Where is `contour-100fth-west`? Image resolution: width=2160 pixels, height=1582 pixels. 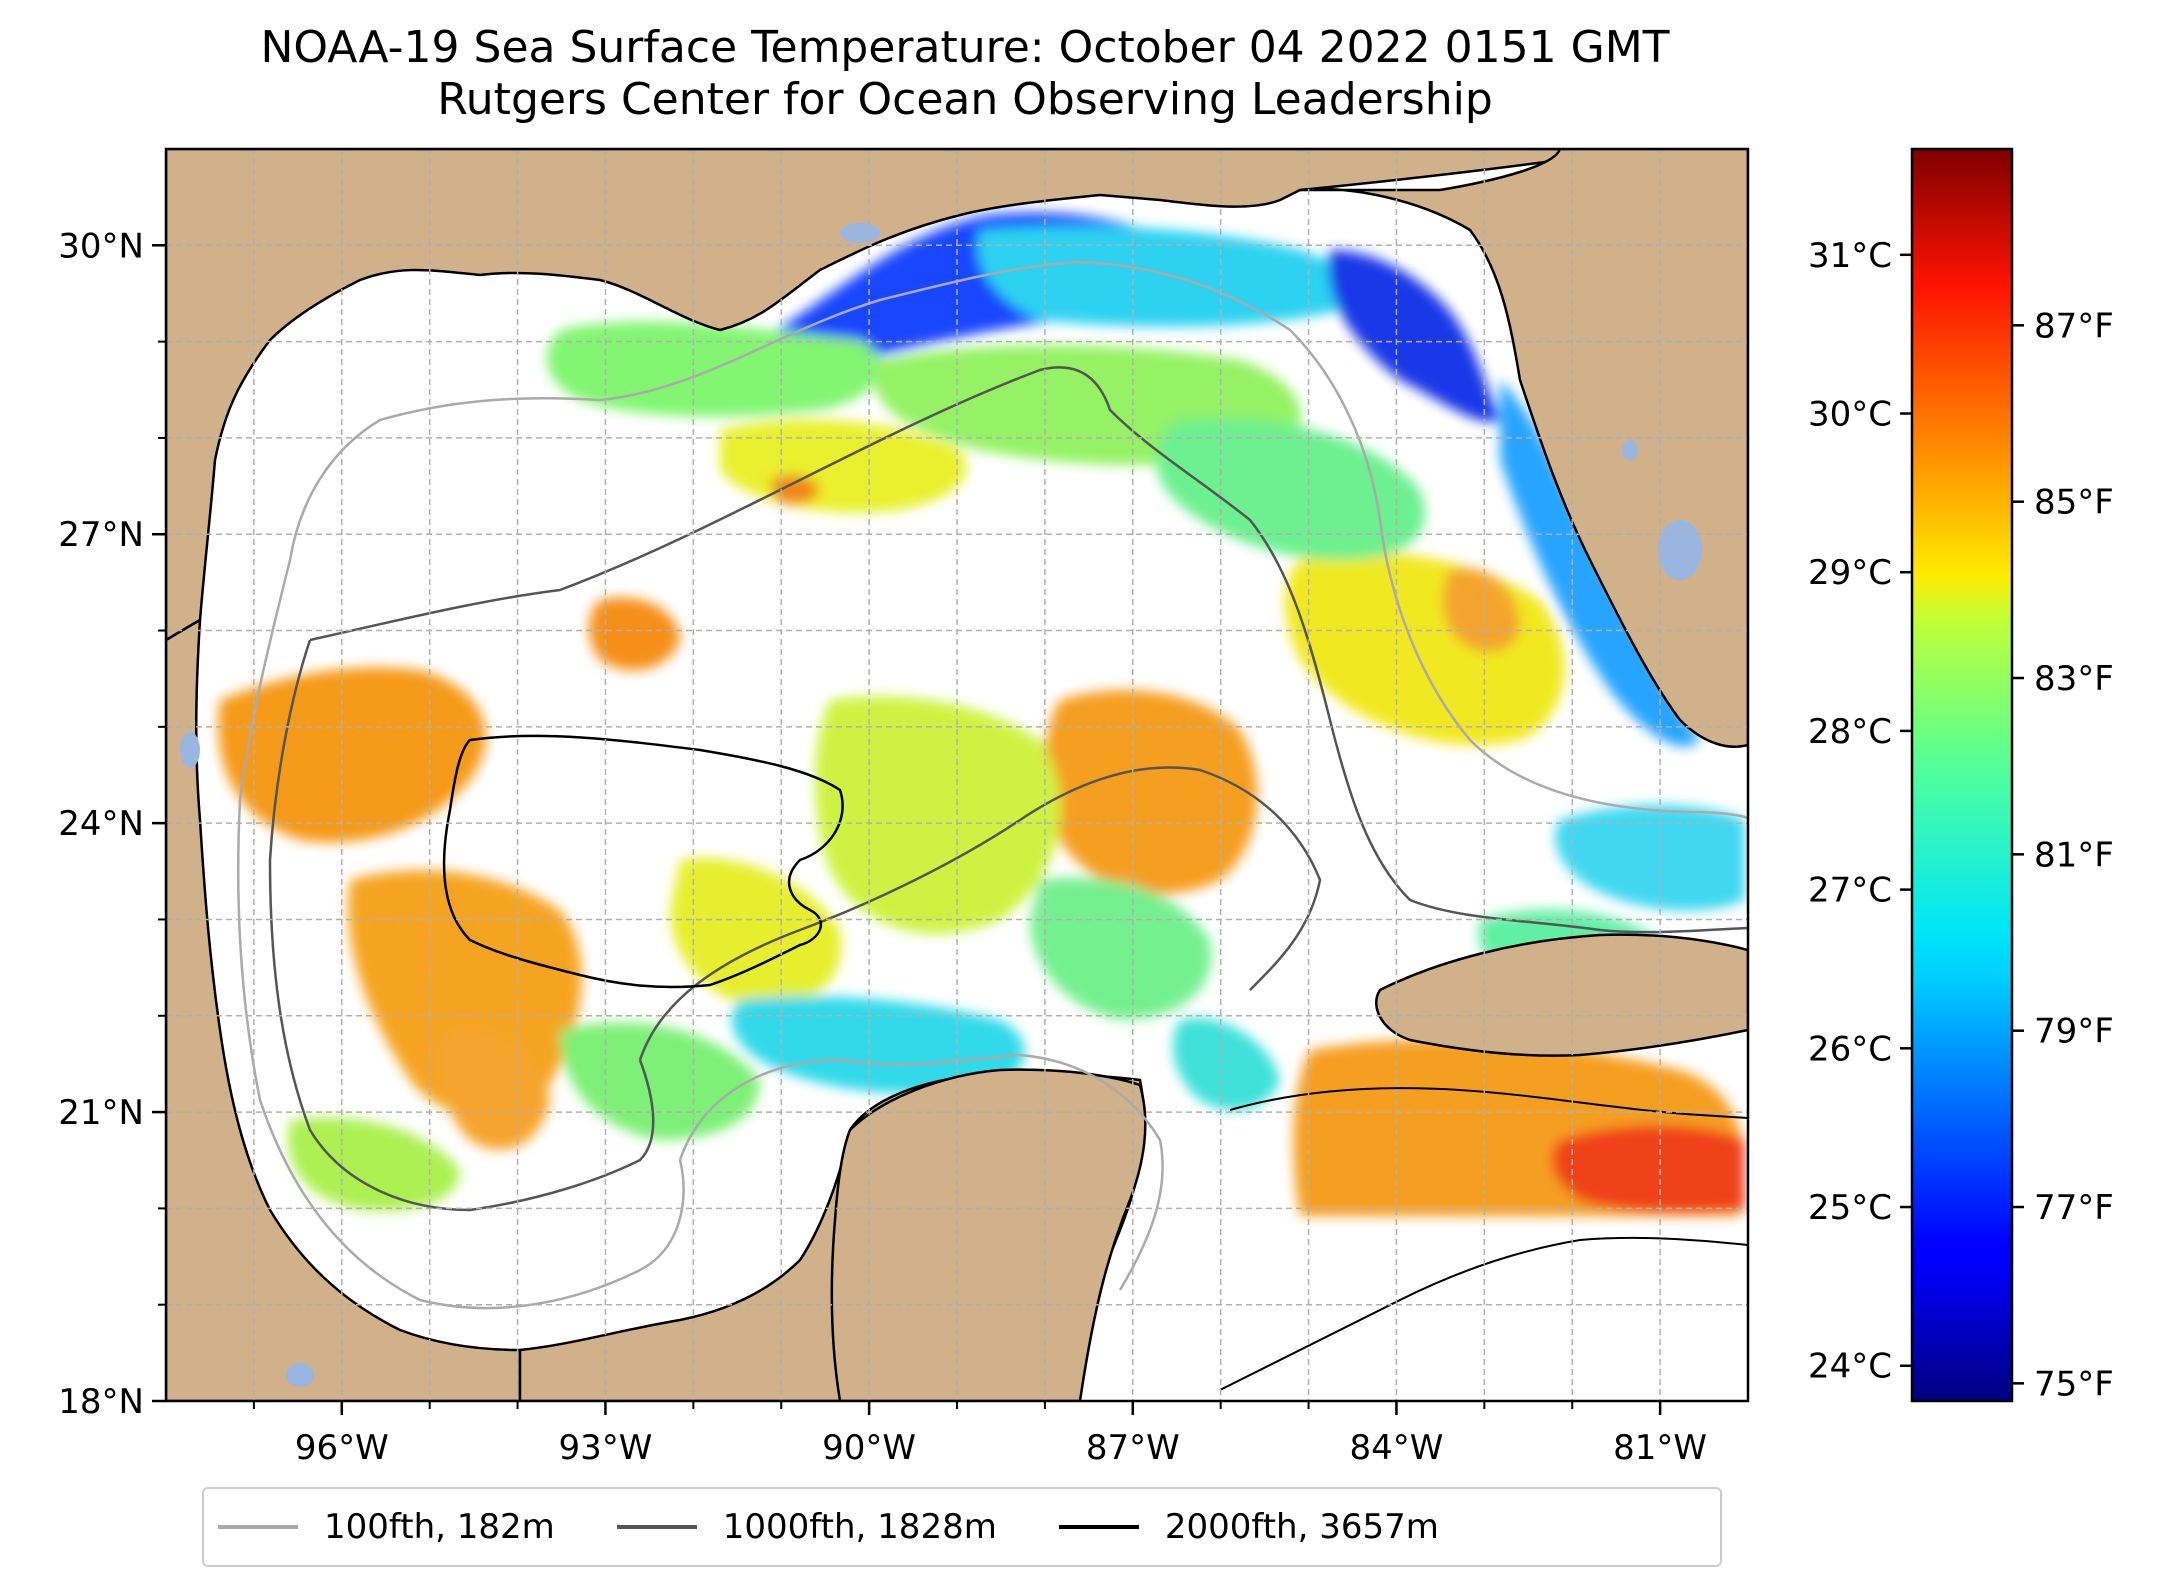
contour-100fth-west is located at coordinates (460, 934).